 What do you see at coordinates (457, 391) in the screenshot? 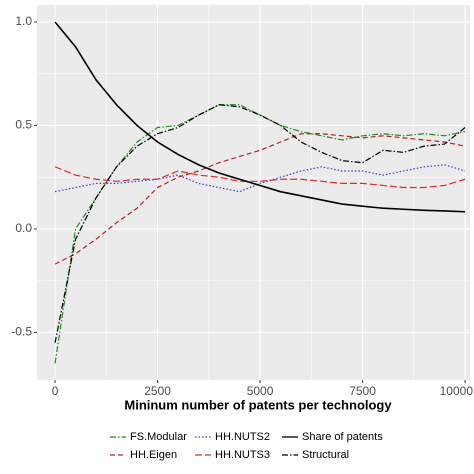
I see `x-tick-label: 10000` at bounding box center [457, 391].